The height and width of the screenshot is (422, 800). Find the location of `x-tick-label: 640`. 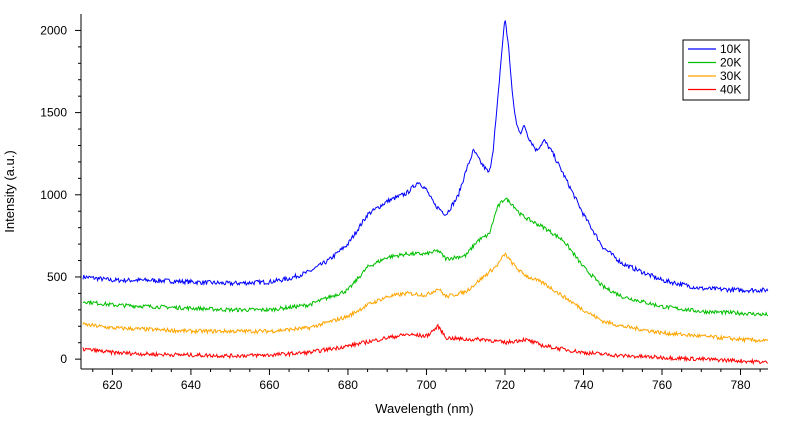

x-tick-label: 640 is located at coordinates (191, 385).